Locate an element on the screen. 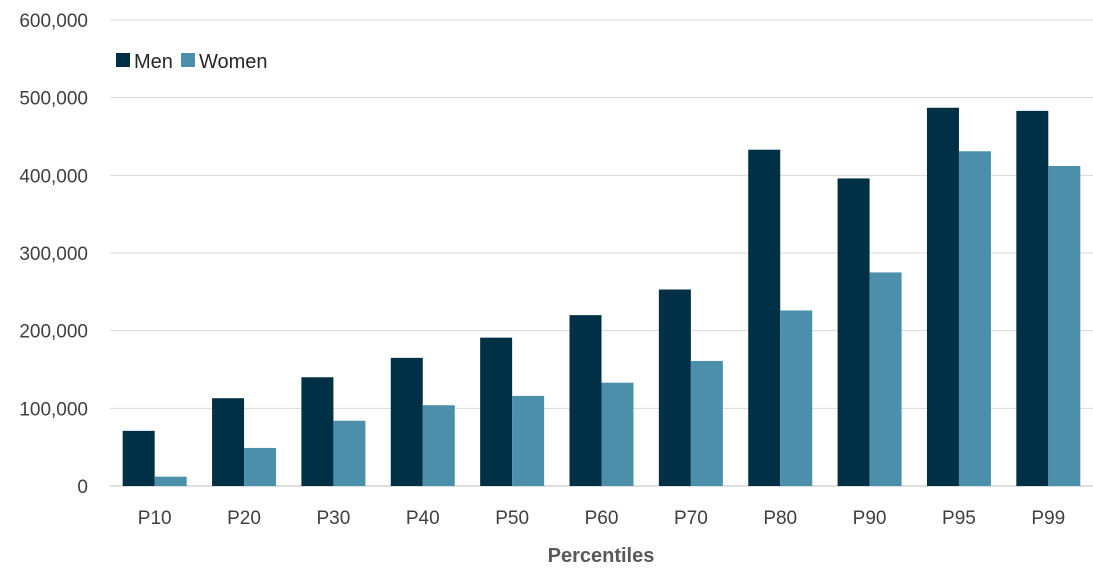 This screenshot has height=572, width=1093. x-tick-label: P20 is located at coordinates (244, 518).